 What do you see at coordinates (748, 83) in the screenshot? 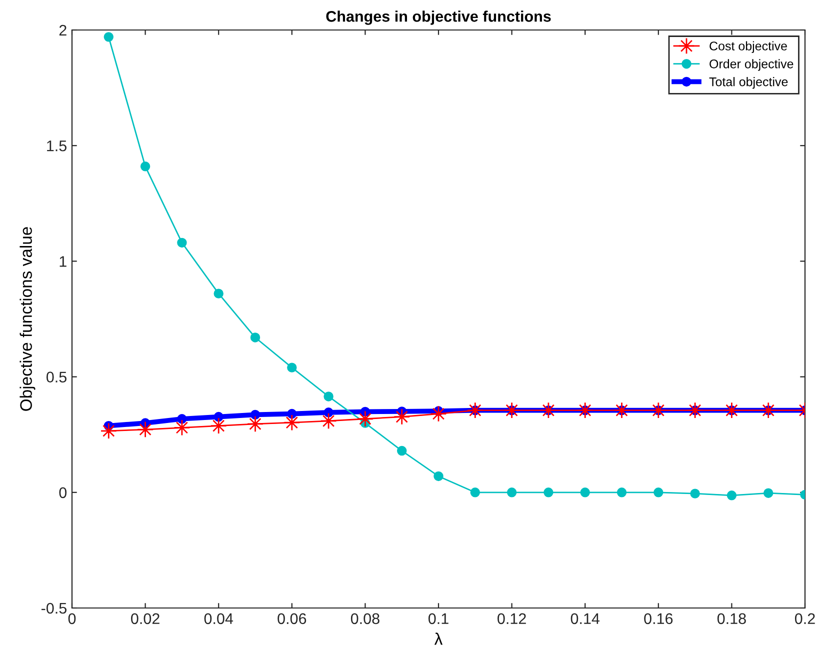
I see `legend-label: Total objective` at bounding box center [748, 83].